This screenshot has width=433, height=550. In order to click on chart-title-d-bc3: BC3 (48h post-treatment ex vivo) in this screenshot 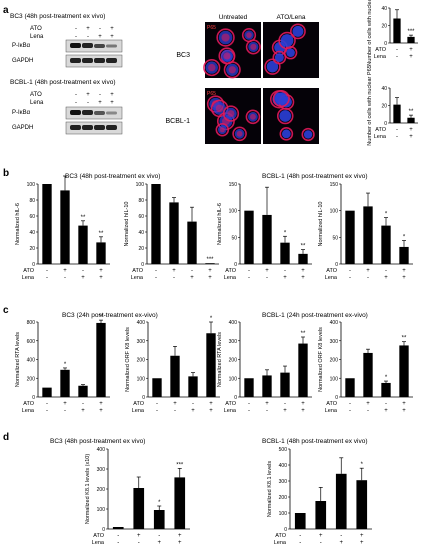, I will do `click(97, 441)`.